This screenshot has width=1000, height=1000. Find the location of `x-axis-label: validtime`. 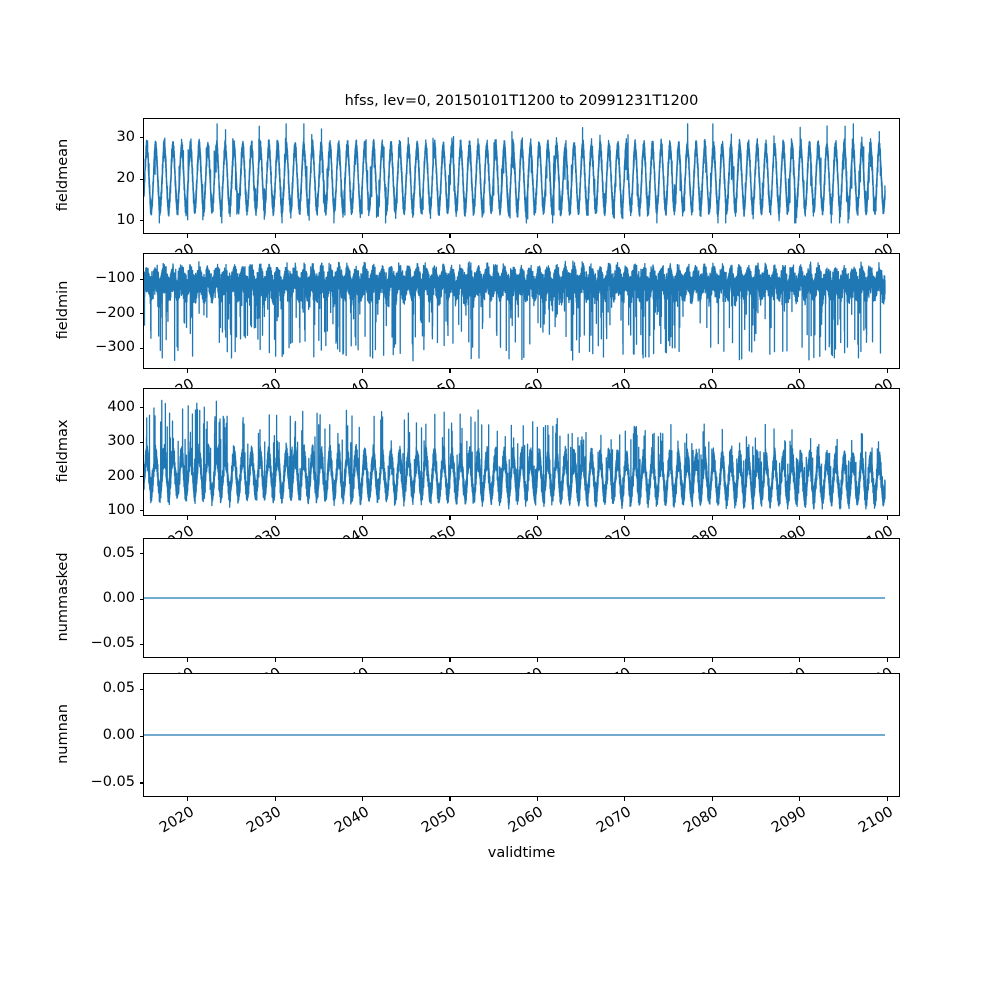

x-axis-label: validtime is located at coordinates (521, 853).